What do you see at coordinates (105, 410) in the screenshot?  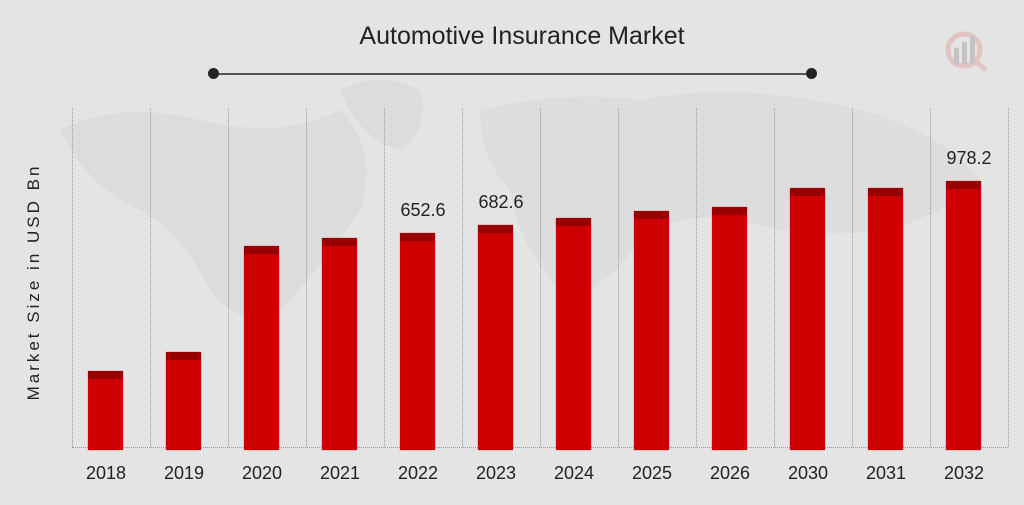 I see `bar-2018` at bounding box center [105, 410].